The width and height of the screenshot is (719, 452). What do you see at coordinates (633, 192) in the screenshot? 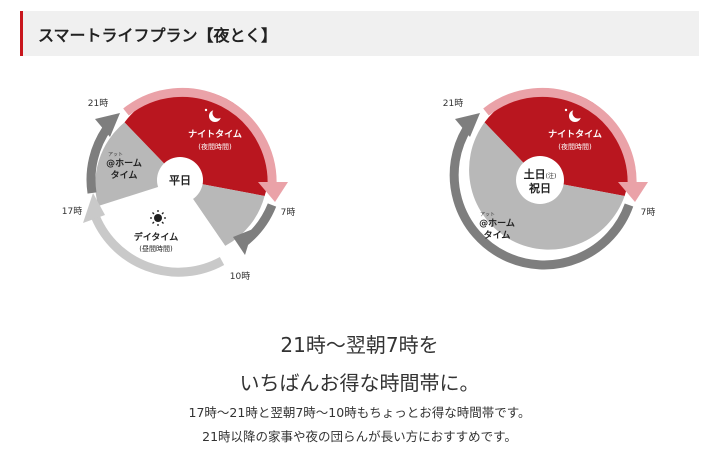
I see `holiday-night-arrowhead` at bounding box center [633, 192].